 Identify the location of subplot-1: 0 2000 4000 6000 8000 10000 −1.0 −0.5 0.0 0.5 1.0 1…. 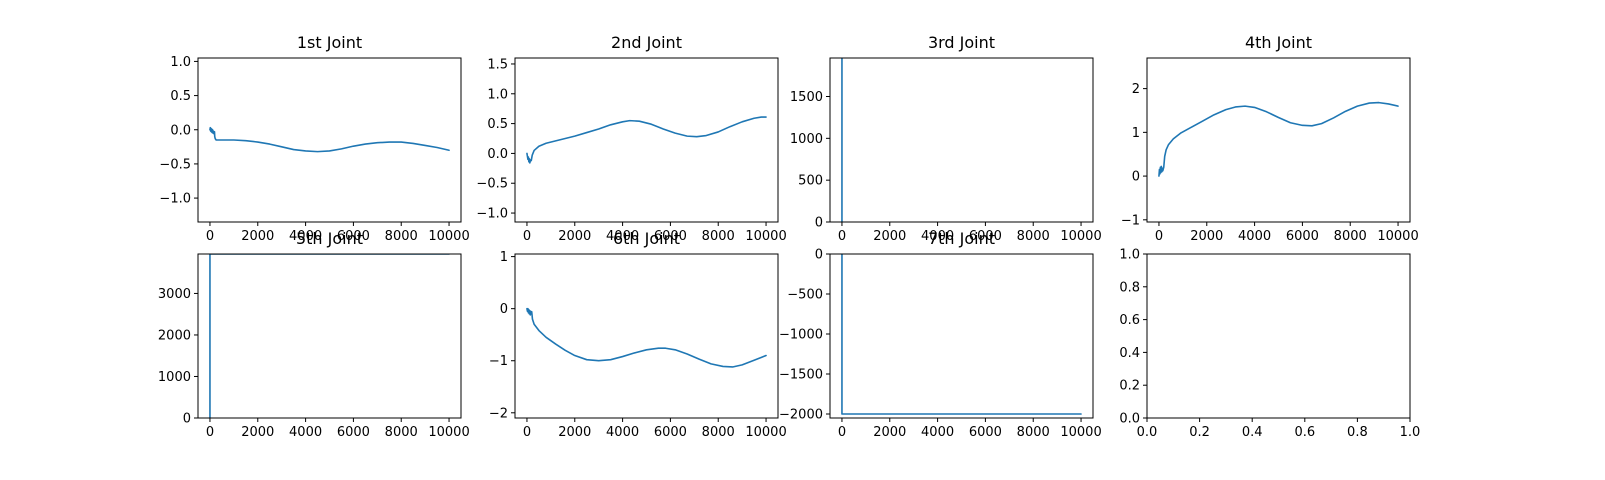
(314, 138).